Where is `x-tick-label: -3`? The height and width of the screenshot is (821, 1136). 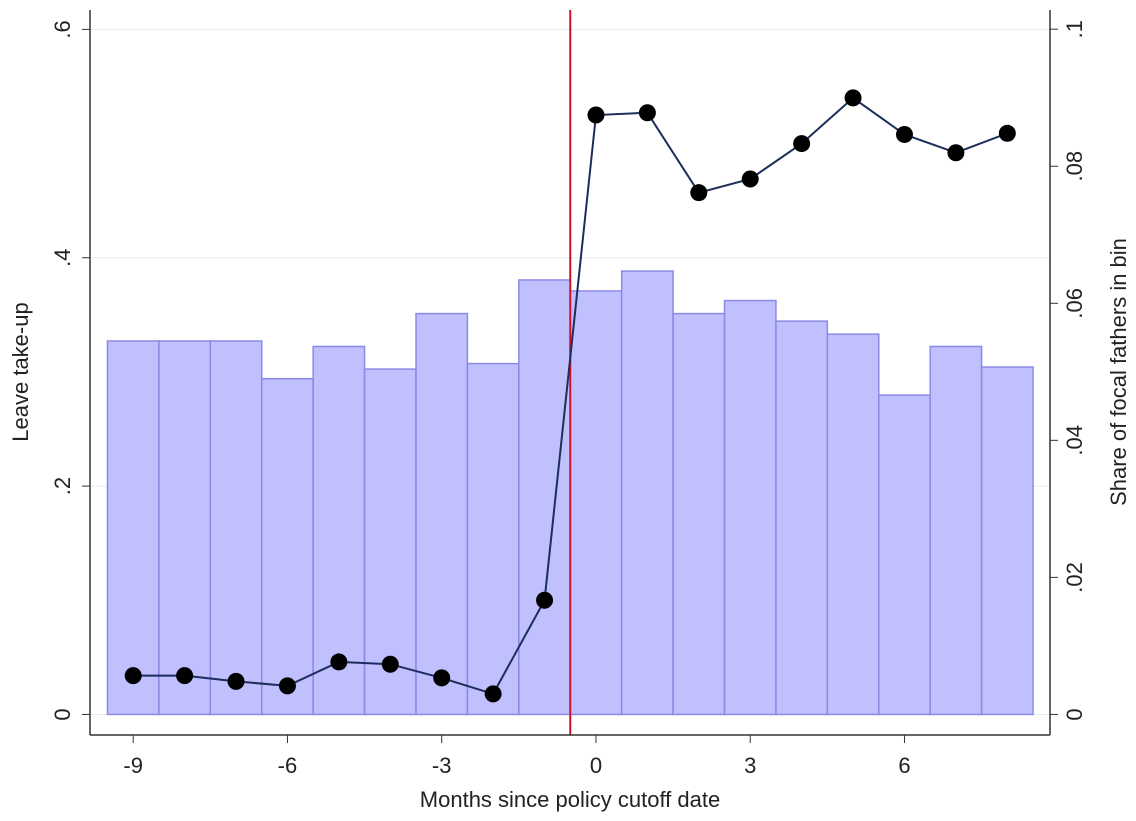
x-tick-label: -3 is located at coordinates (442, 765).